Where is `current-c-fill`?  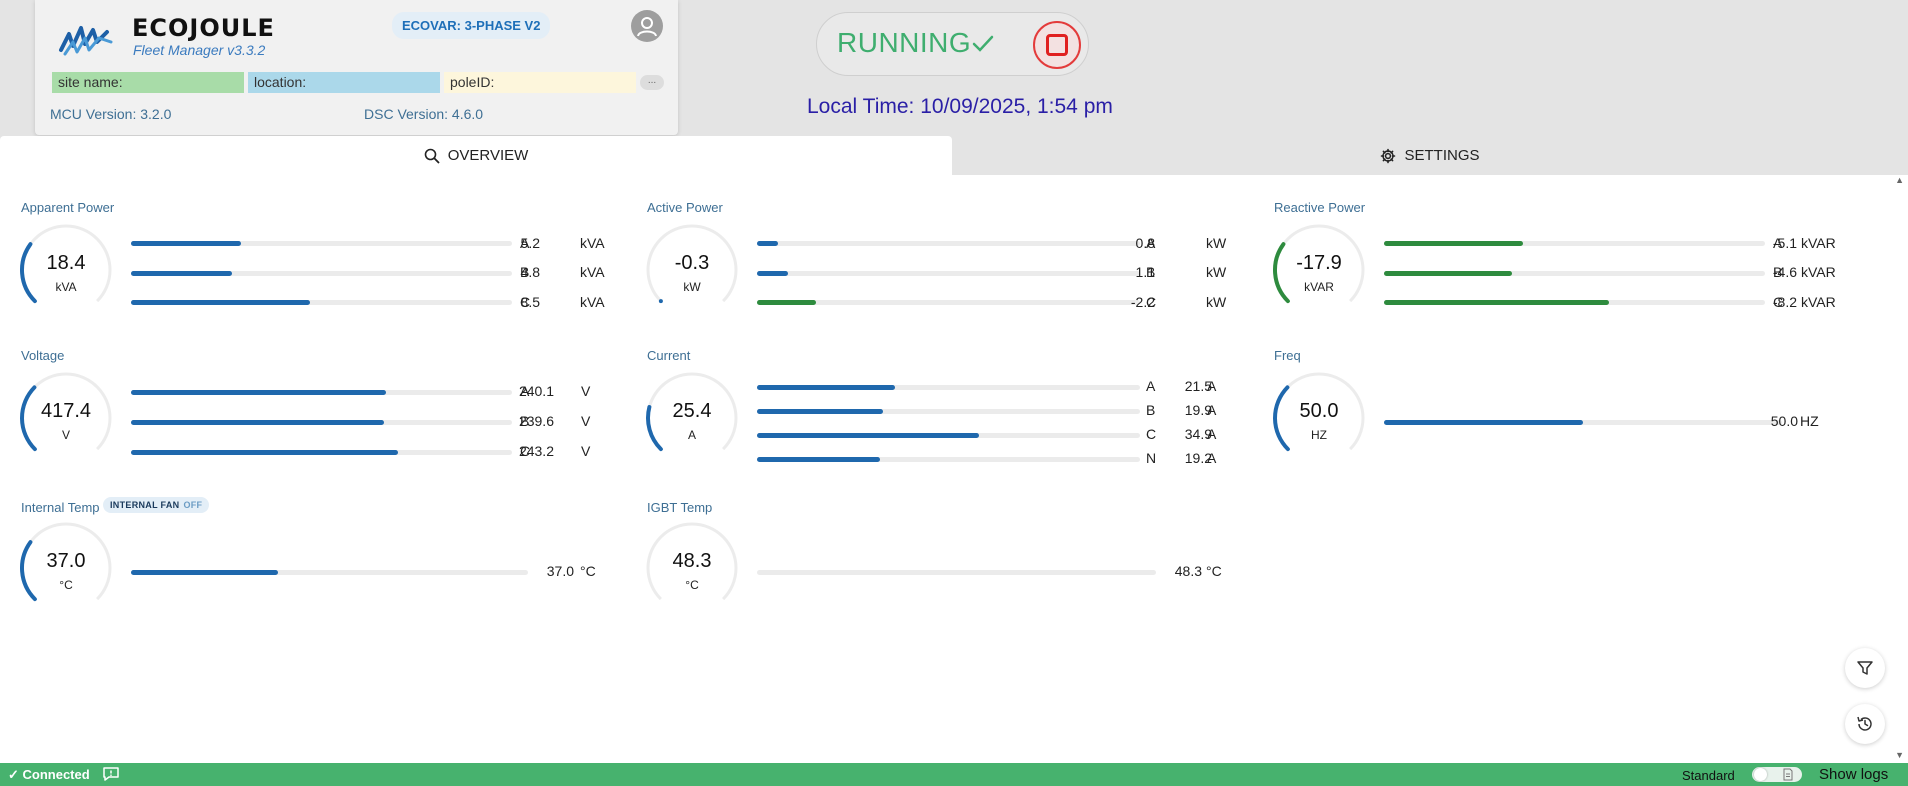
current-c-fill is located at coordinates (868, 435).